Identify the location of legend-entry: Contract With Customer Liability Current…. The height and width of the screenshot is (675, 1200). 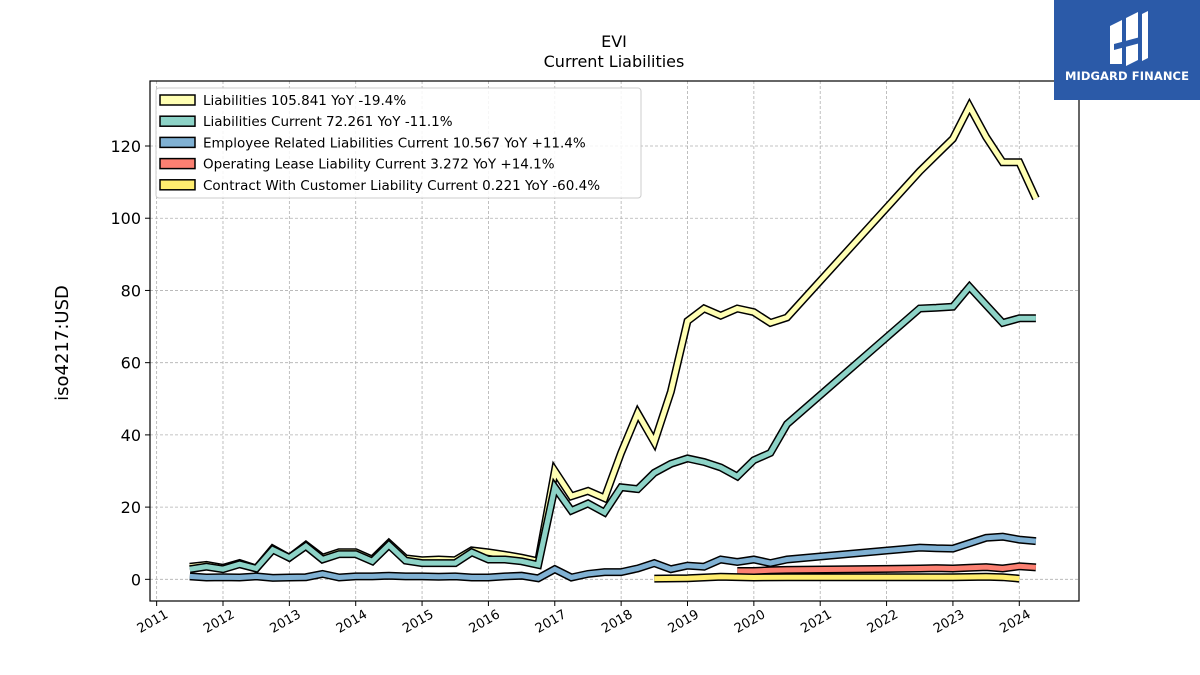
(401, 186).